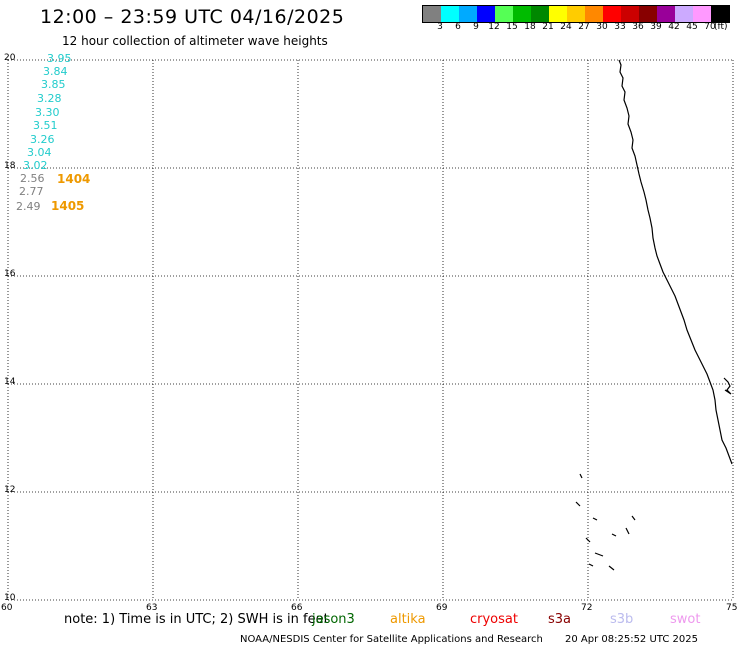 This screenshot has height=650, width=740. What do you see at coordinates (408, 619) in the screenshot?
I see `satellite-legend-item: altika` at bounding box center [408, 619].